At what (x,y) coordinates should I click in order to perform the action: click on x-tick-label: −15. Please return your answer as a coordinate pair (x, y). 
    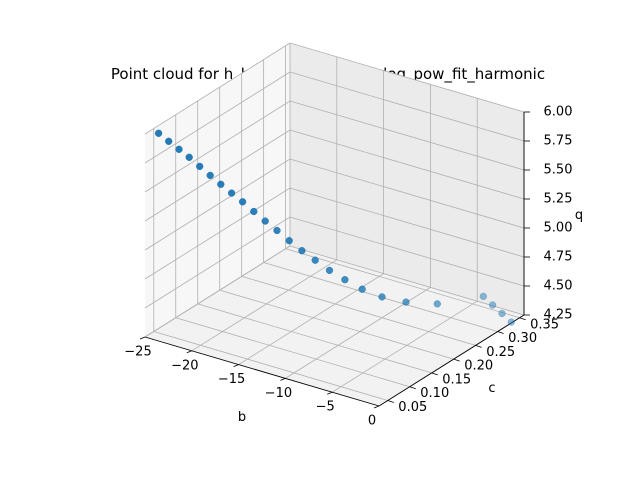
    Looking at the image, I should click on (231, 379).